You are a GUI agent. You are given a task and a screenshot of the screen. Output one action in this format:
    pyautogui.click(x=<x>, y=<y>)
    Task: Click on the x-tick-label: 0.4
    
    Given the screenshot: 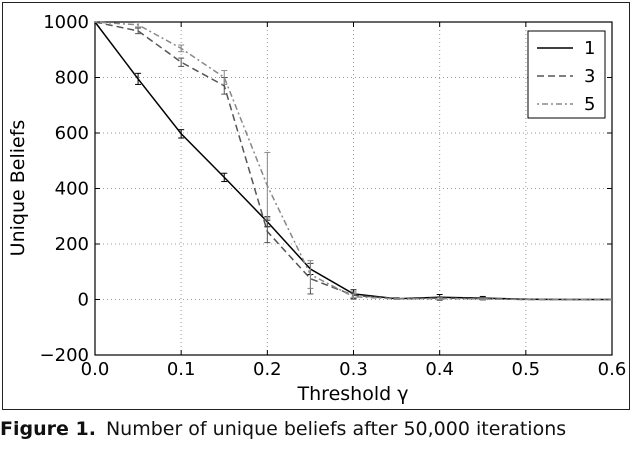 What is the action you would take?
    pyautogui.click(x=439, y=369)
    